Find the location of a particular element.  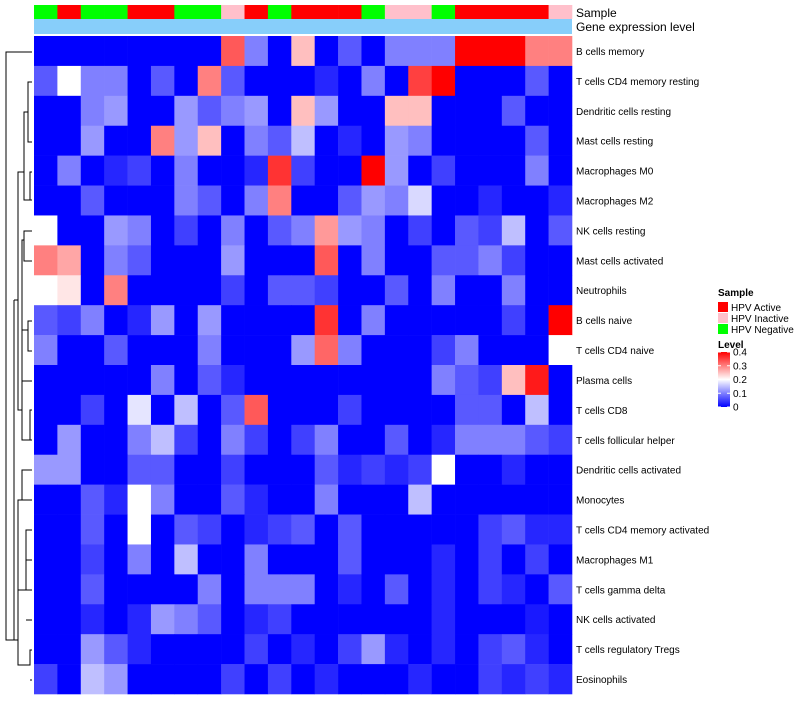

row-label: Macrophages M0 is located at coordinates (615, 172).